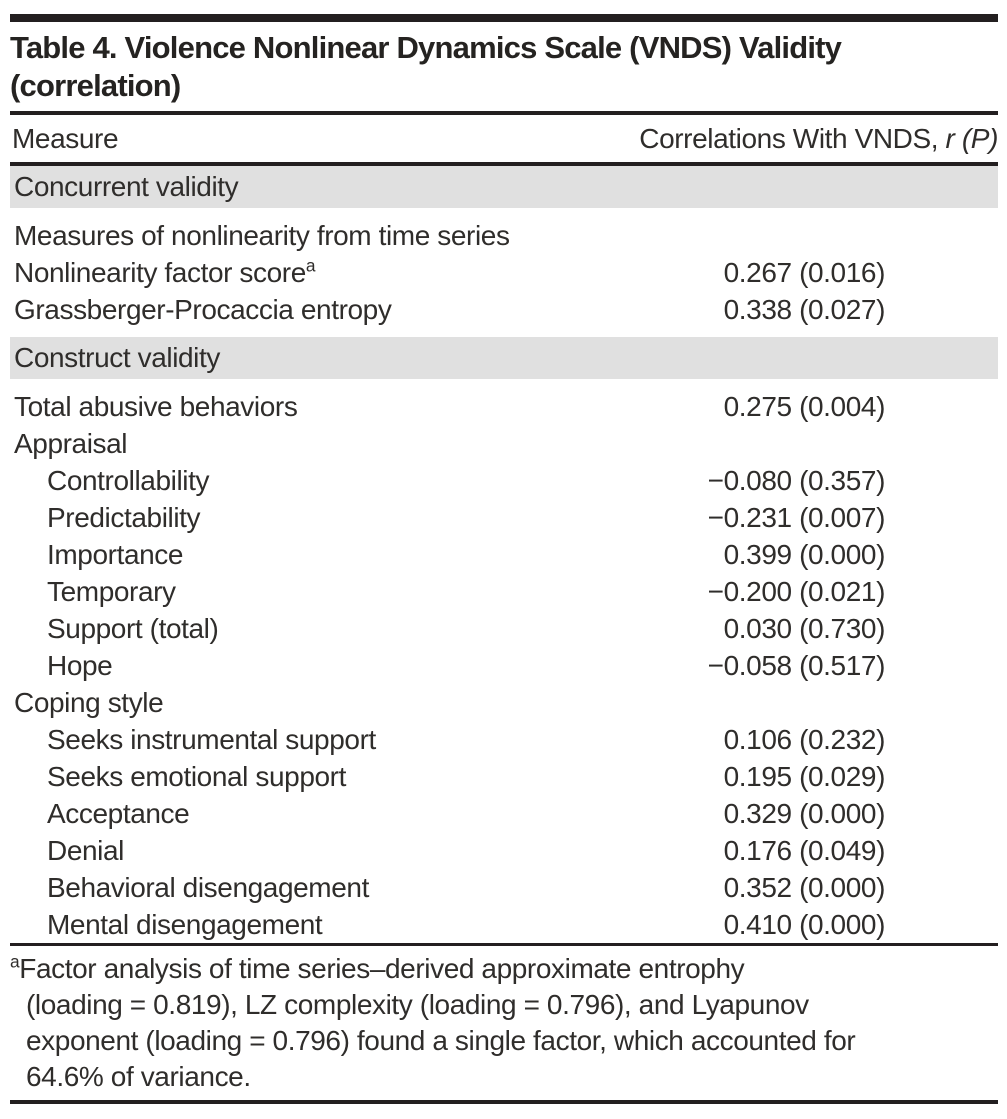  I want to click on section-header-row: Concurrent validity, so click(504, 187).